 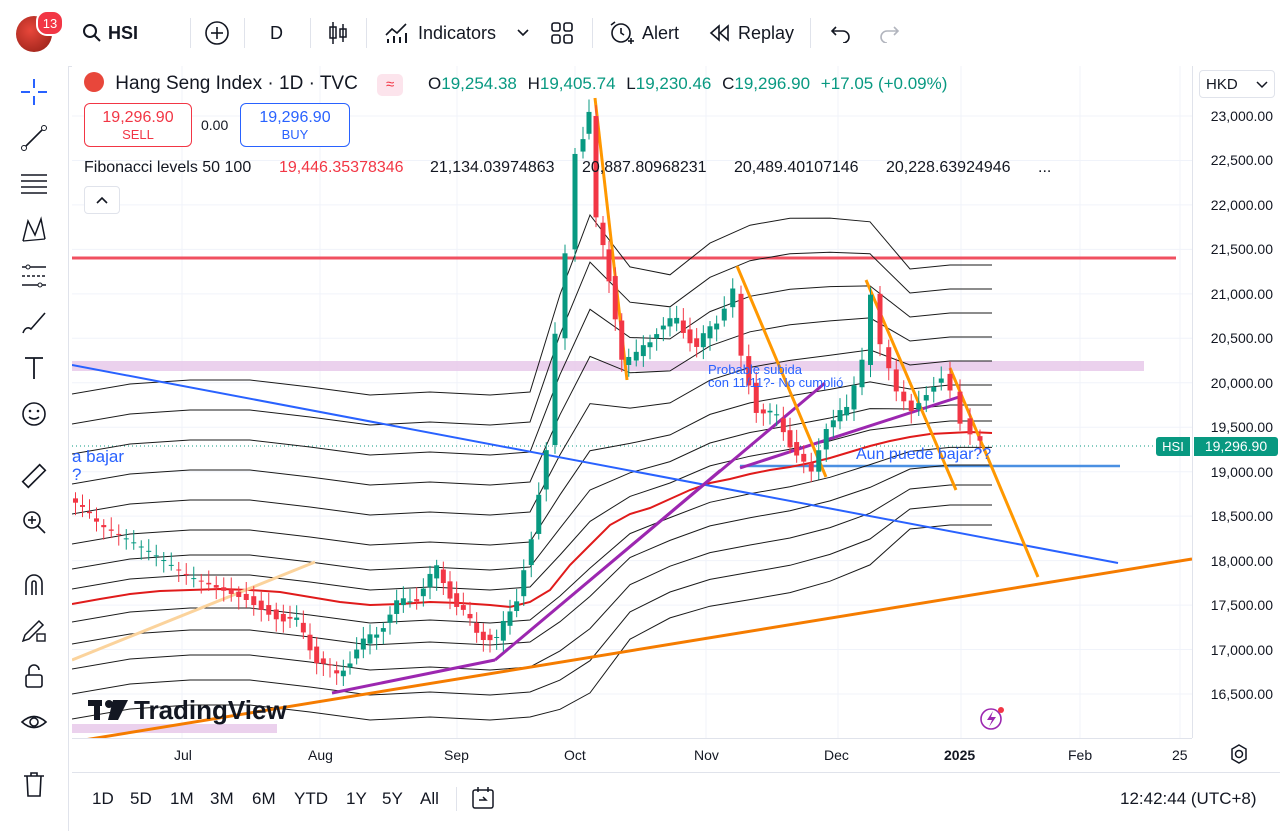 What do you see at coordinates (841, 33) in the screenshot?
I see `undo-button` at bounding box center [841, 33].